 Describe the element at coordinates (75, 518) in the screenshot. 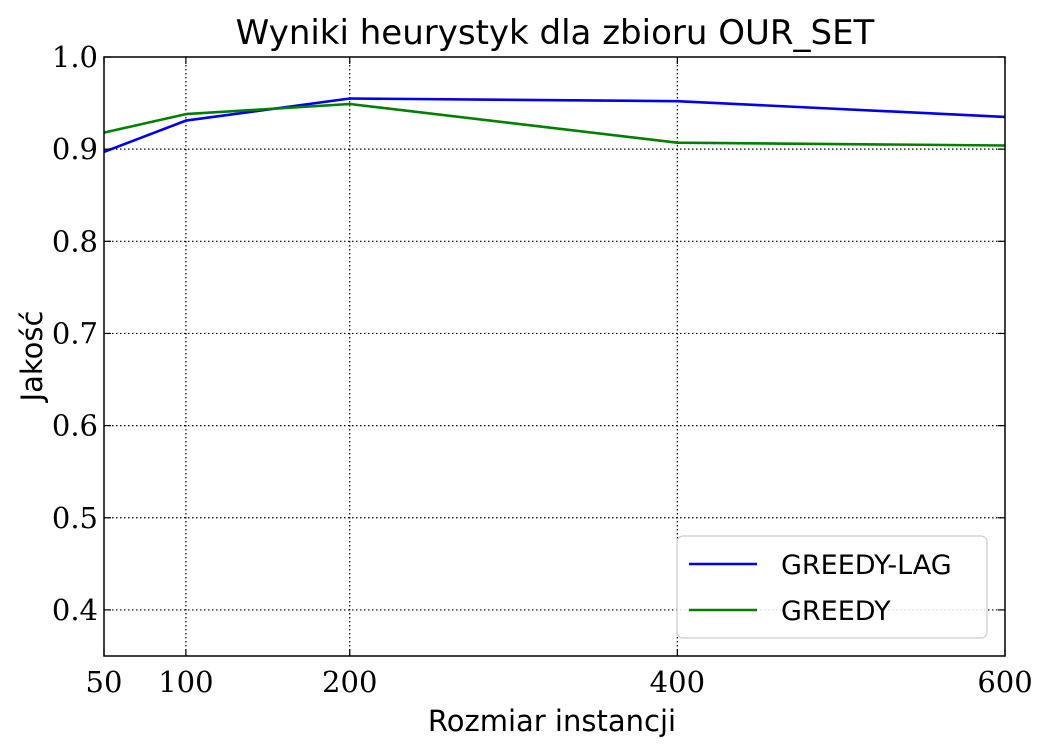

I see `y-tick-label: 0.5` at that location.